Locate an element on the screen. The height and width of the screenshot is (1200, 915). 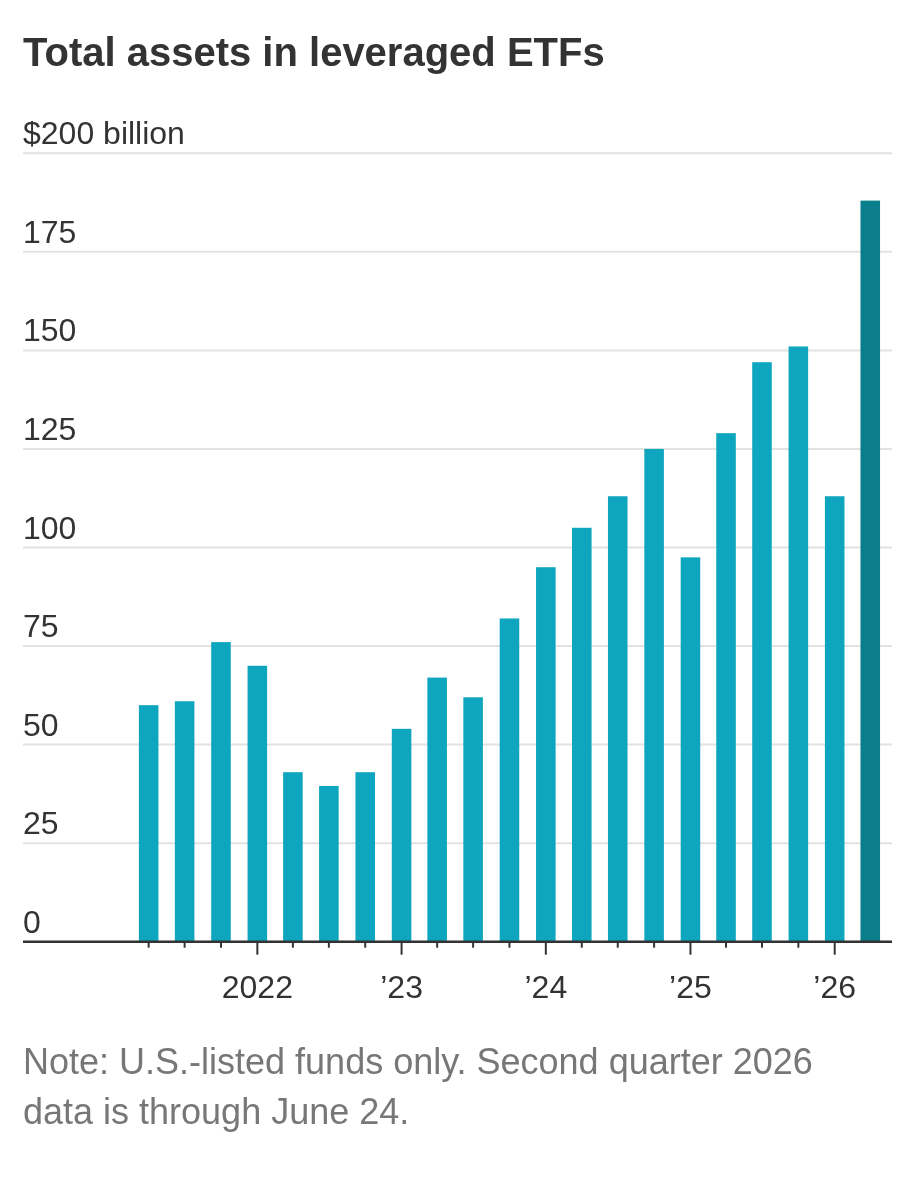
text: Note: U.S.-listed funds only. Second quarter 2026 data is through June 24. is located at coordinates (418, 1086).